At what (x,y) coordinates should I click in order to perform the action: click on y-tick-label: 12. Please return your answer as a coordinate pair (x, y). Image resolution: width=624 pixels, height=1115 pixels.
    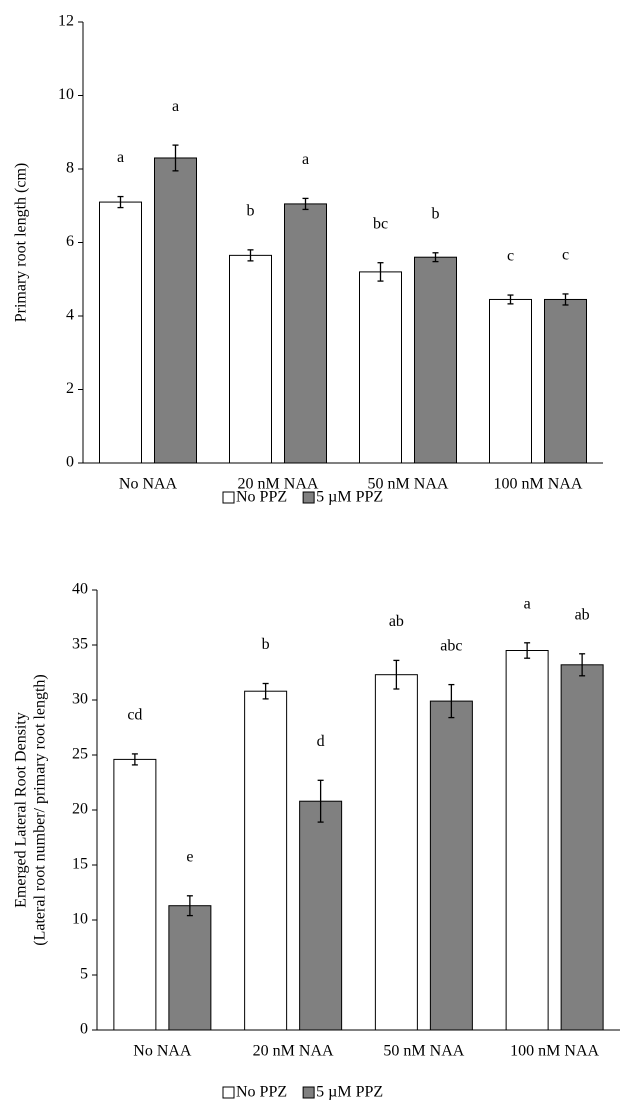
    Looking at the image, I should click on (66, 21).